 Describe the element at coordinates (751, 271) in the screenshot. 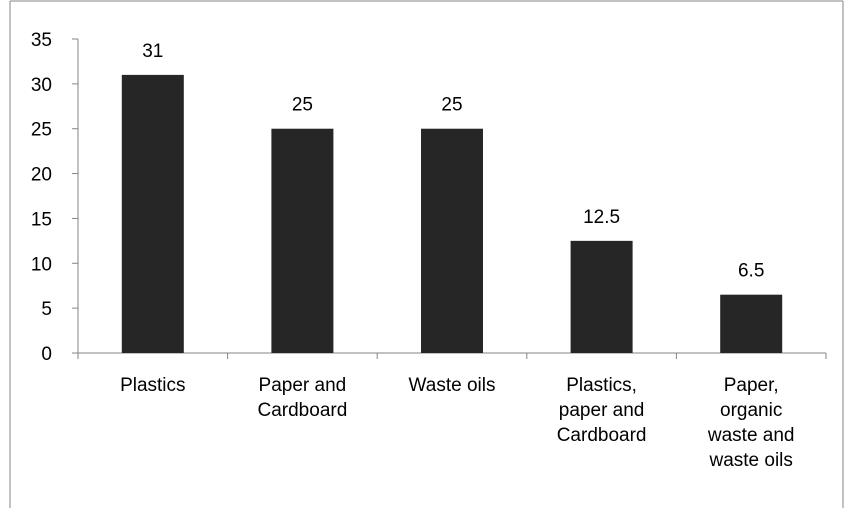

I see `data-label: 6.5` at that location.